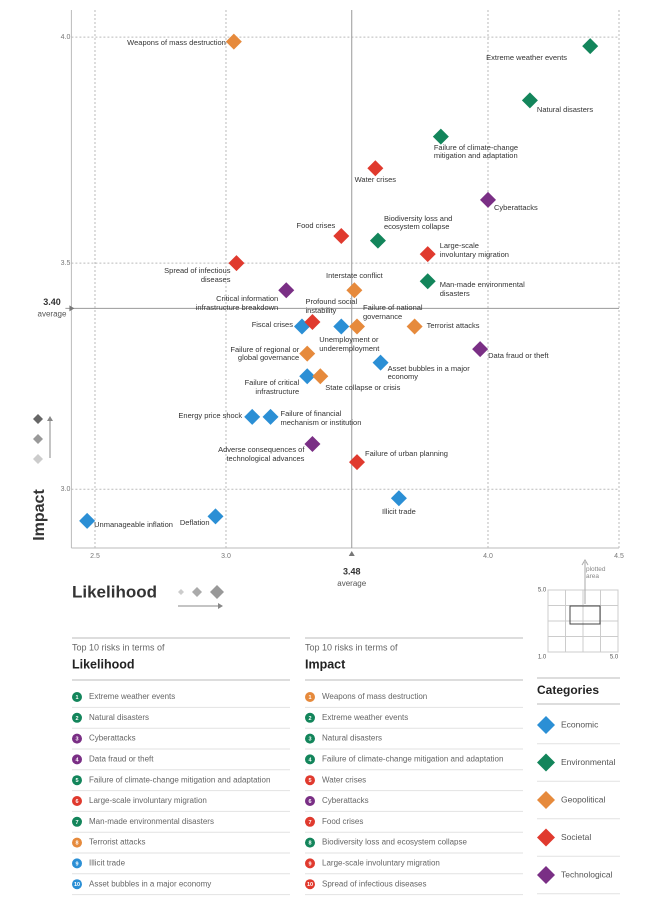 The height and width of the screenshot is (912, 650). Describe the element at coordinates (344, 779) in the screenshot. I see `rank-text: Water crises` at that location.